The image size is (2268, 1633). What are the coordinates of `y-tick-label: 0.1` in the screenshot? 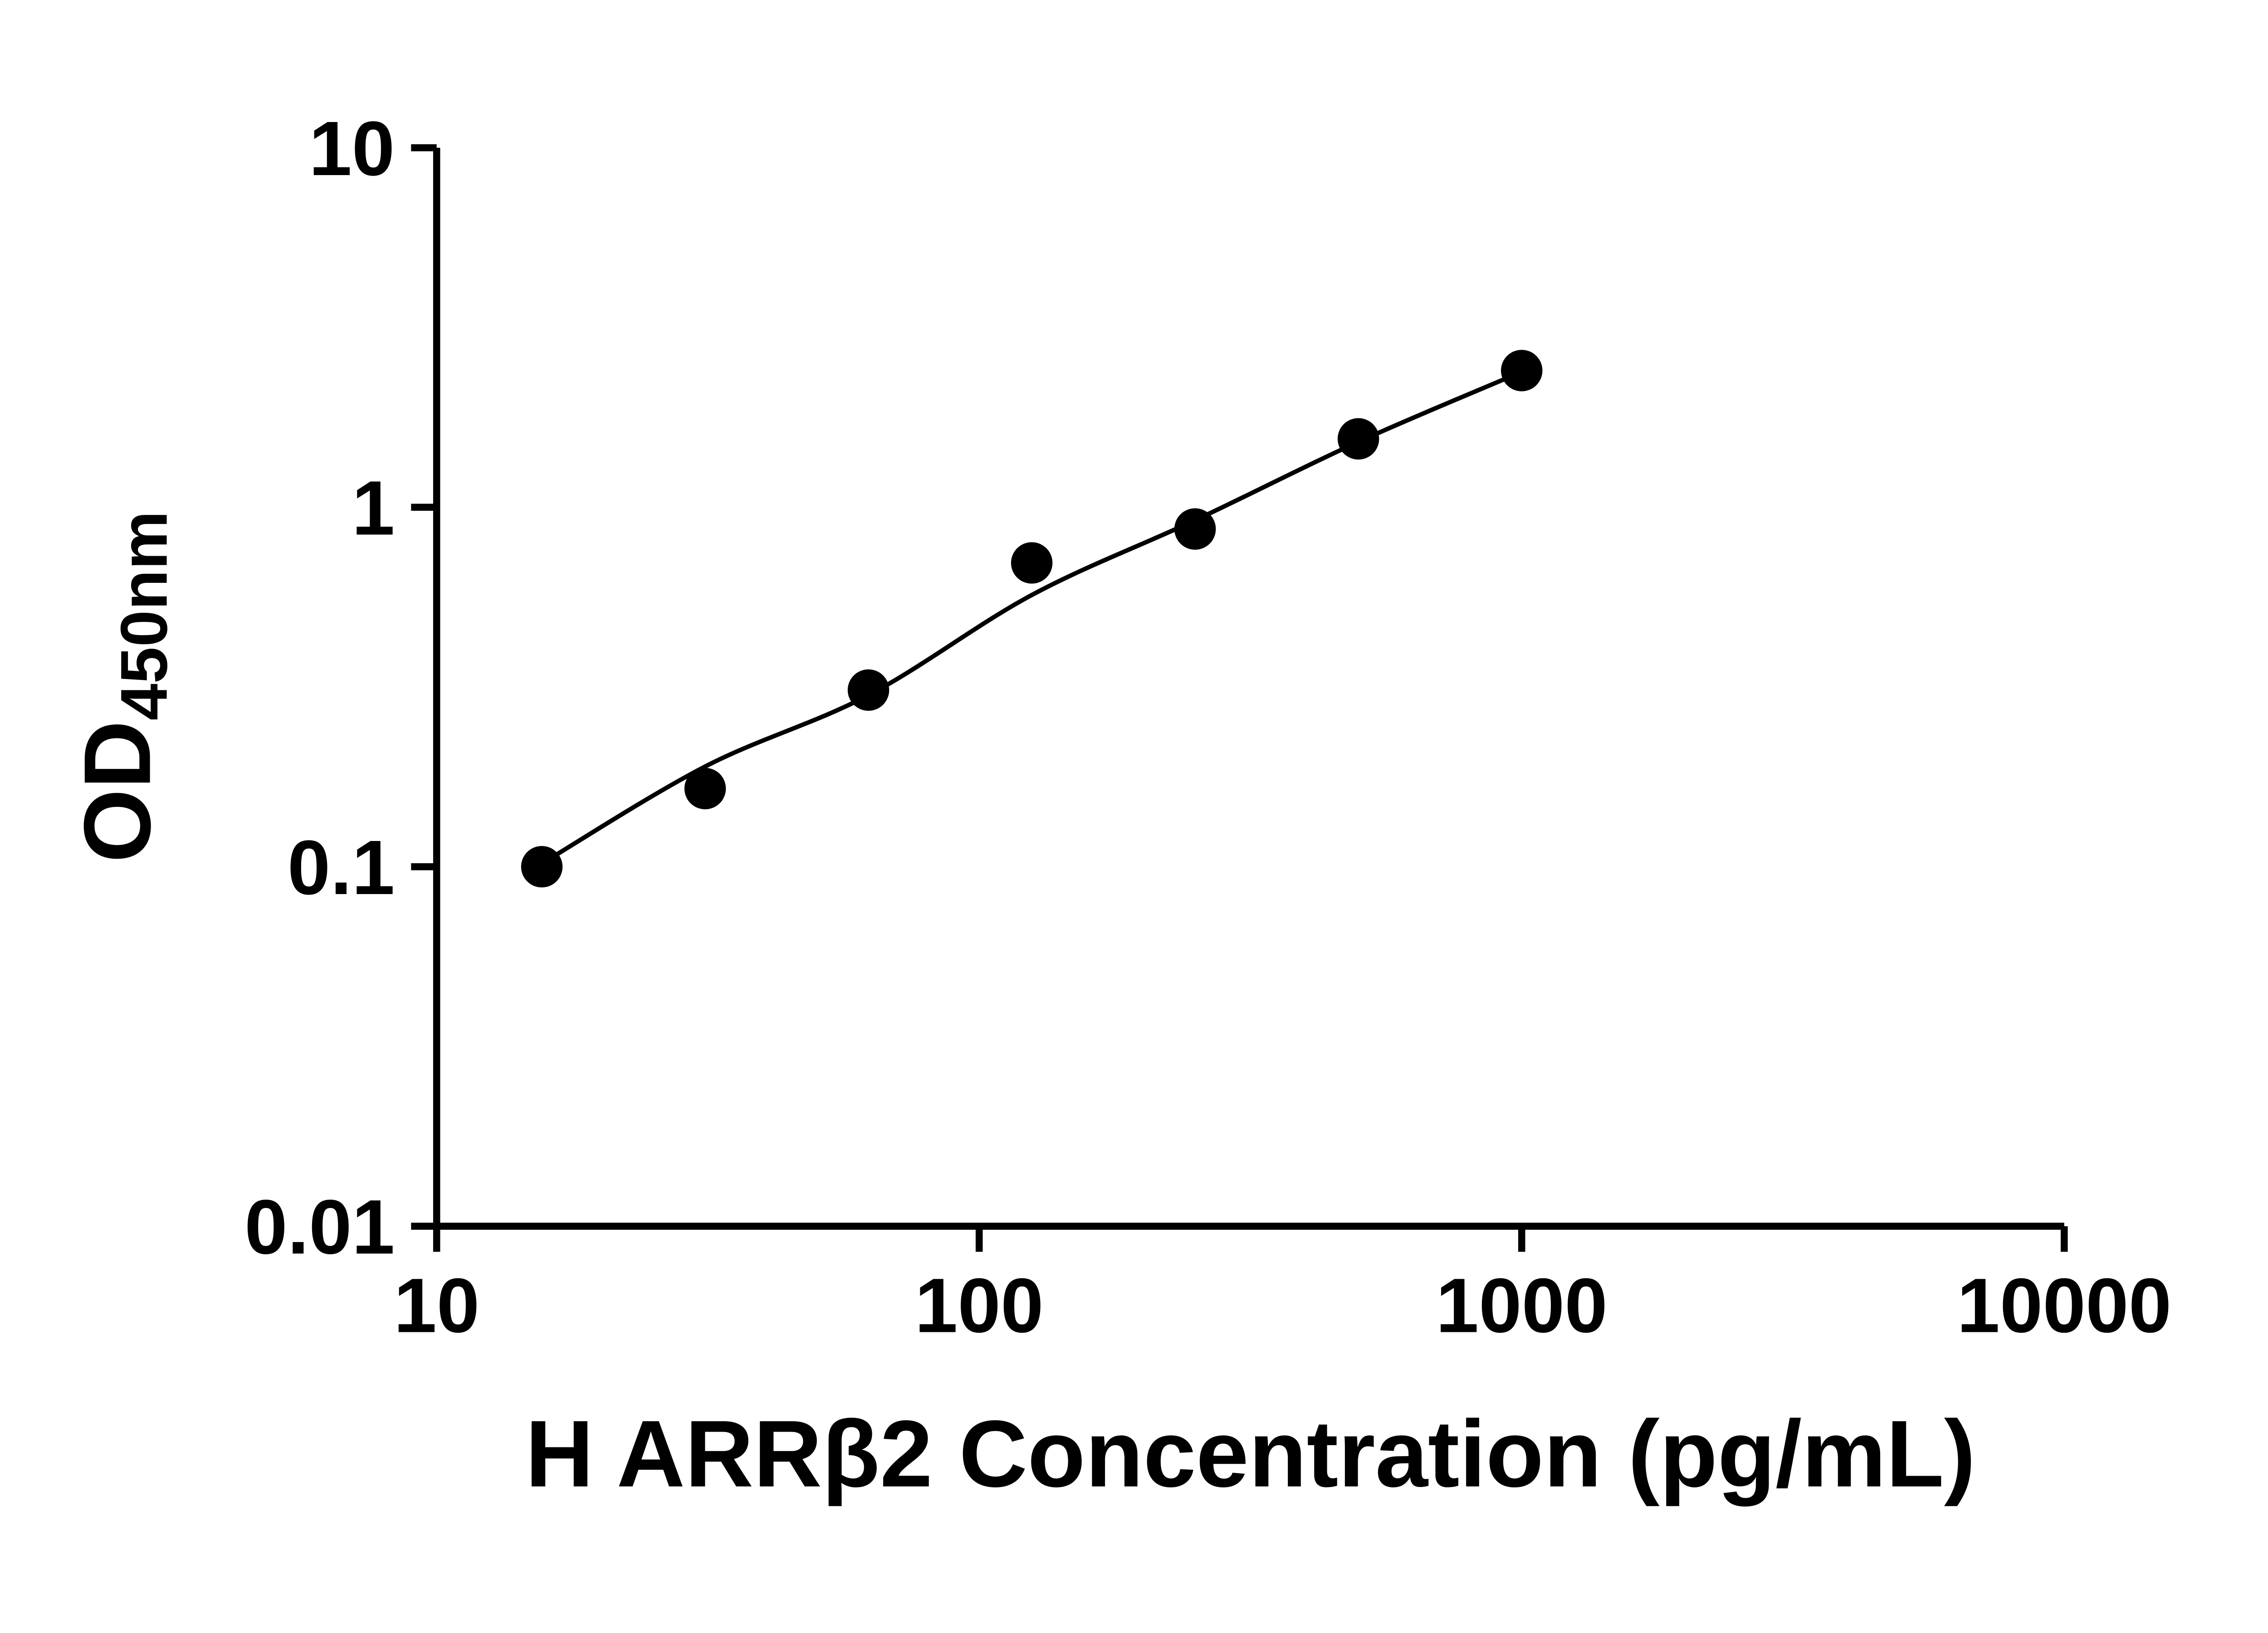 It's located at (341, 868).